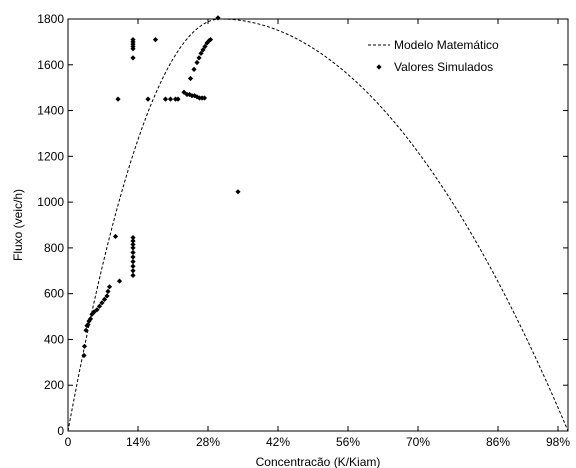  What do you see at coordinates (433, 56) in the screenshot?
I see `legend: Modelo Matemático Valores Simulados` at bounding box center [433, 56].